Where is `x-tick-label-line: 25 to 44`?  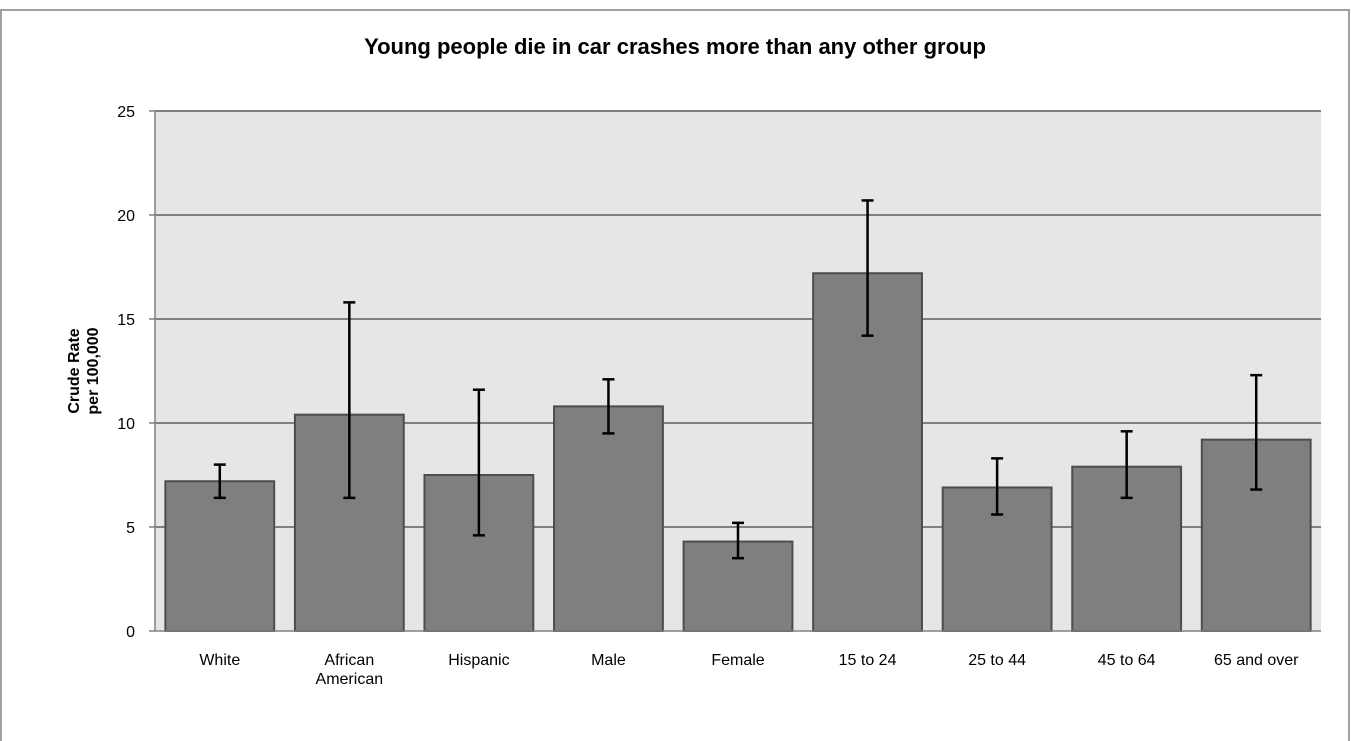
x-tick-label-line: 25 to 44 is located at coordinates (997, 660).